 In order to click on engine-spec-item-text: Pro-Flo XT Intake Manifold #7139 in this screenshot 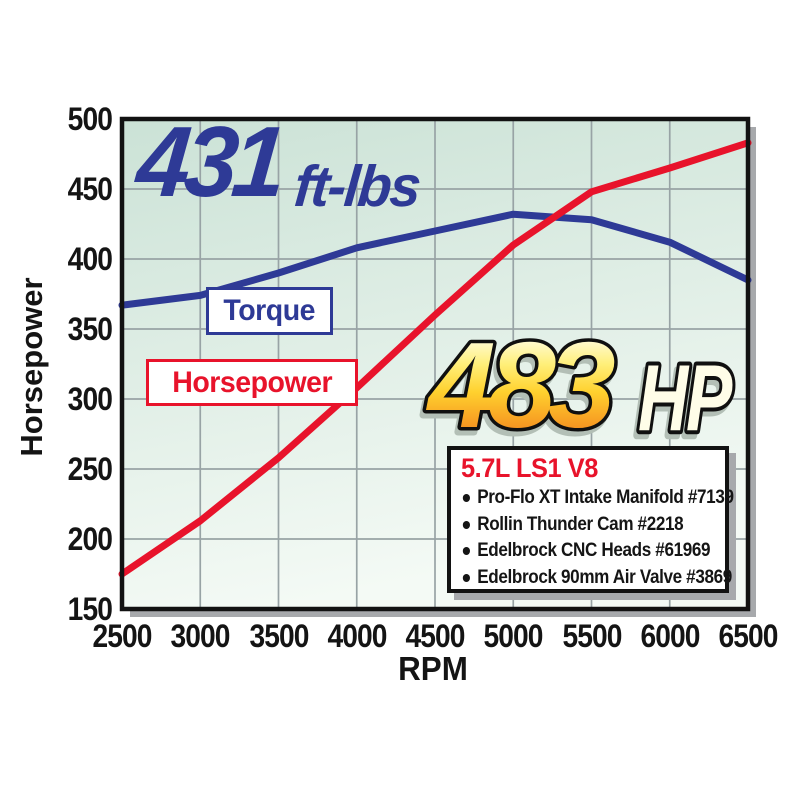, I will do `click(605, 497)`.